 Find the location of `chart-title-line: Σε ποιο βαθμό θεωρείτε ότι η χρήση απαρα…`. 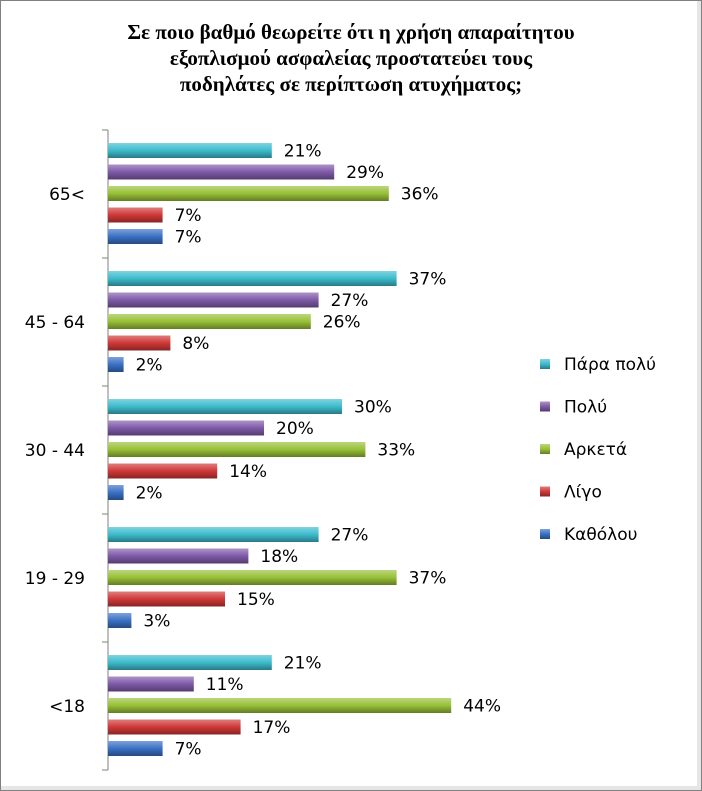

chart-title-line: Σε ποιο βαθμό θεωρείτε ότι η χρήση απαρα… is located at coordinates (351, 32).